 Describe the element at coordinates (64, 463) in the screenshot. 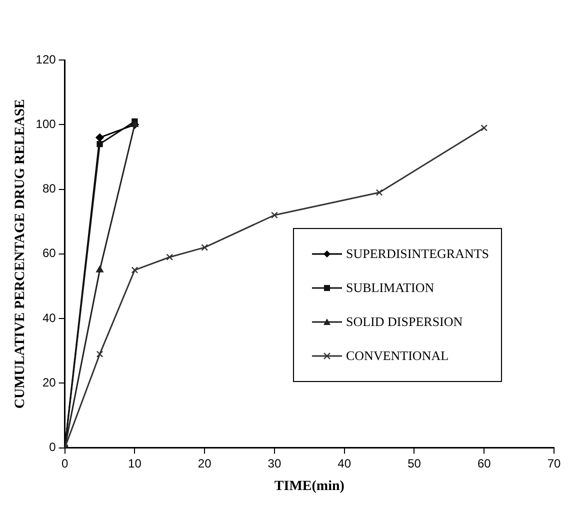

I see `x-tick-label: 0` at that location.